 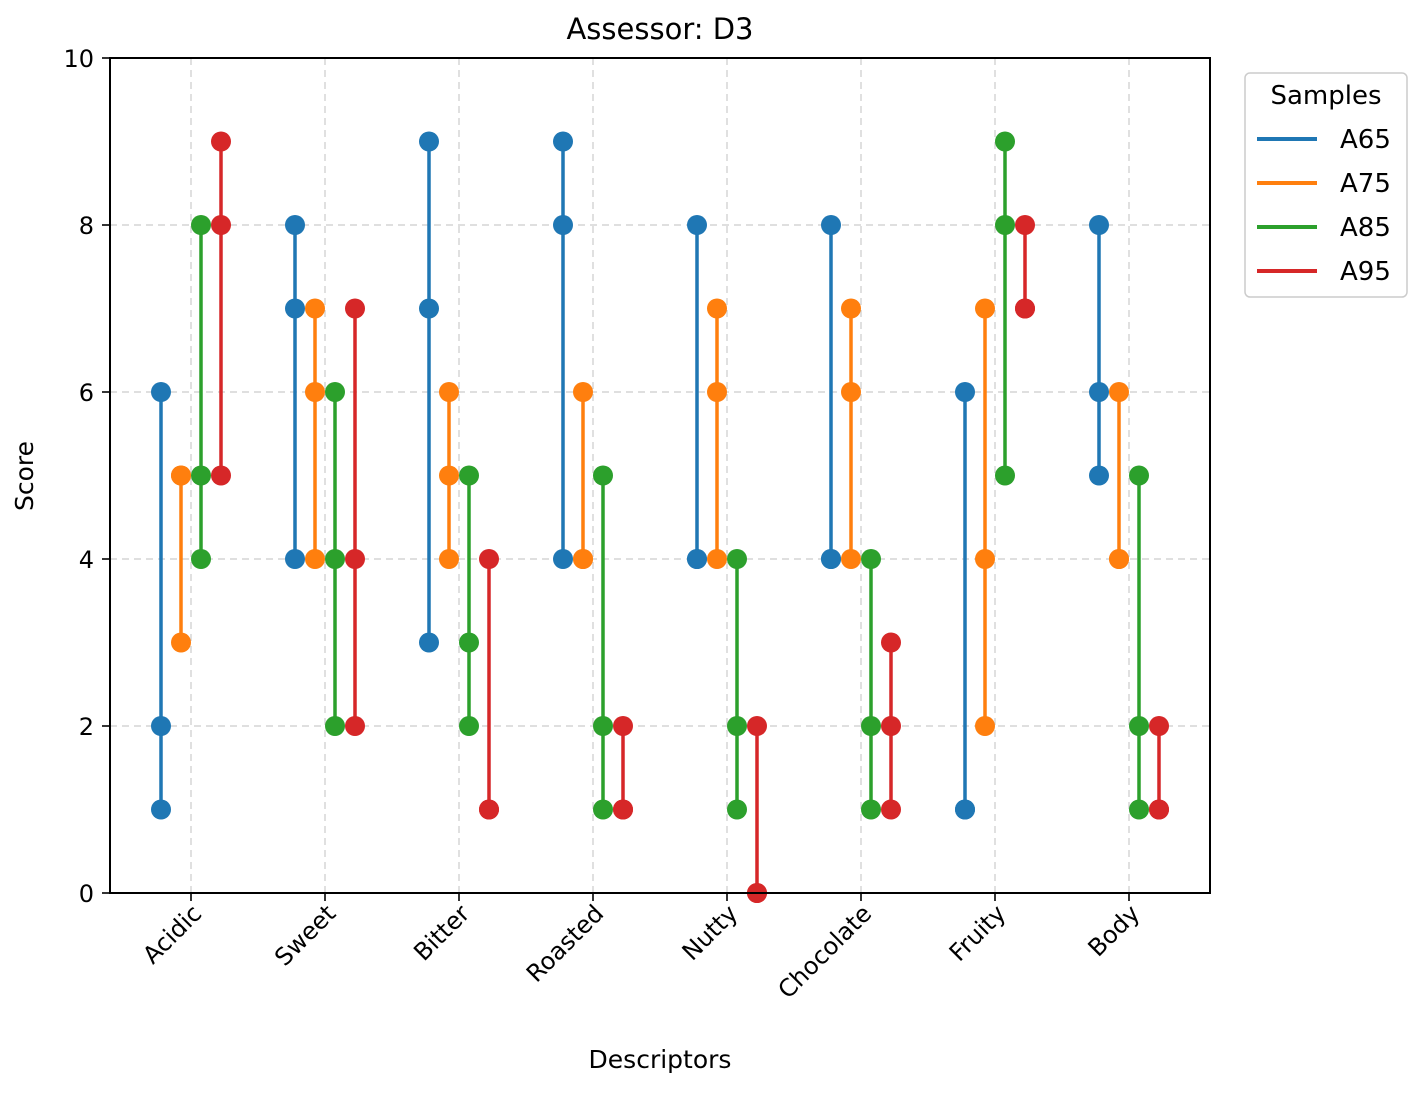 I want to click on legend-entries: A65 A75 A85 A95, so click(x=1324, y=206).